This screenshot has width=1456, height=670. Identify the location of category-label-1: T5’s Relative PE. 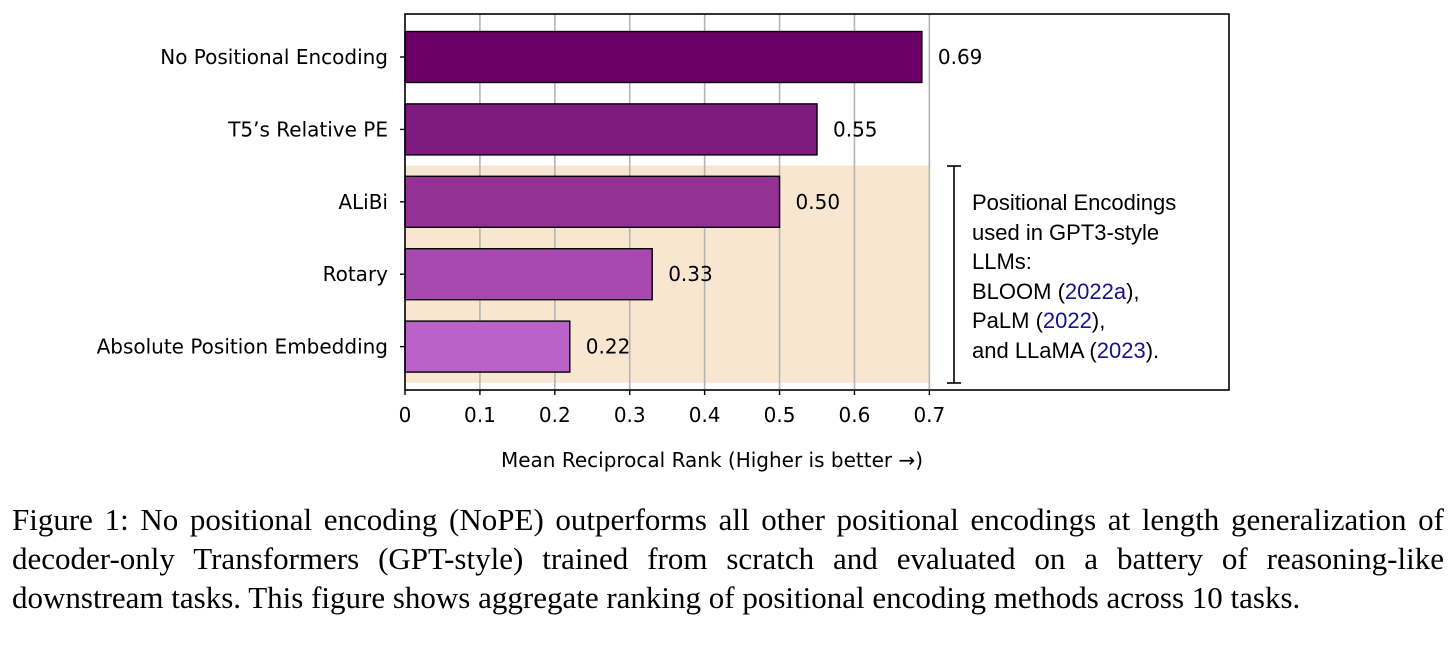
(307, 129).